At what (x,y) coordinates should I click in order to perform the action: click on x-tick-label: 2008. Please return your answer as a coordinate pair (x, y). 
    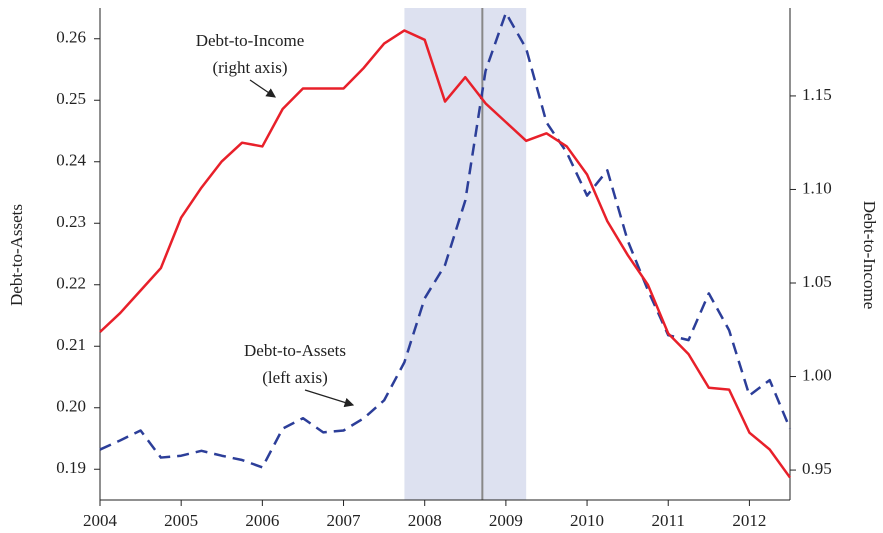
    Looking at the image, I should click on (425, 520).